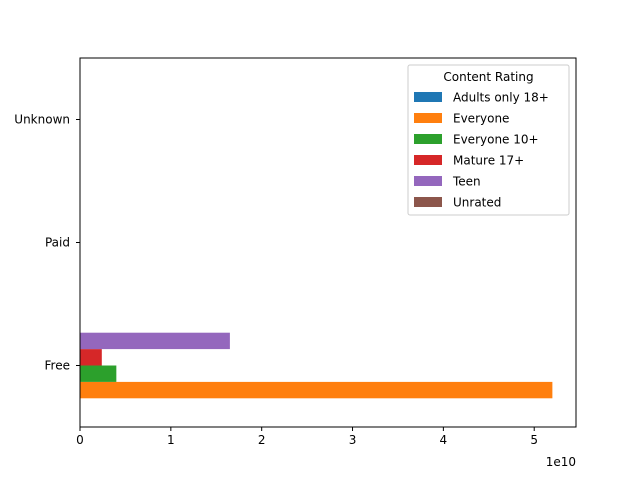  I want to click on y-tick-label-free: Free, so click(57, 366).